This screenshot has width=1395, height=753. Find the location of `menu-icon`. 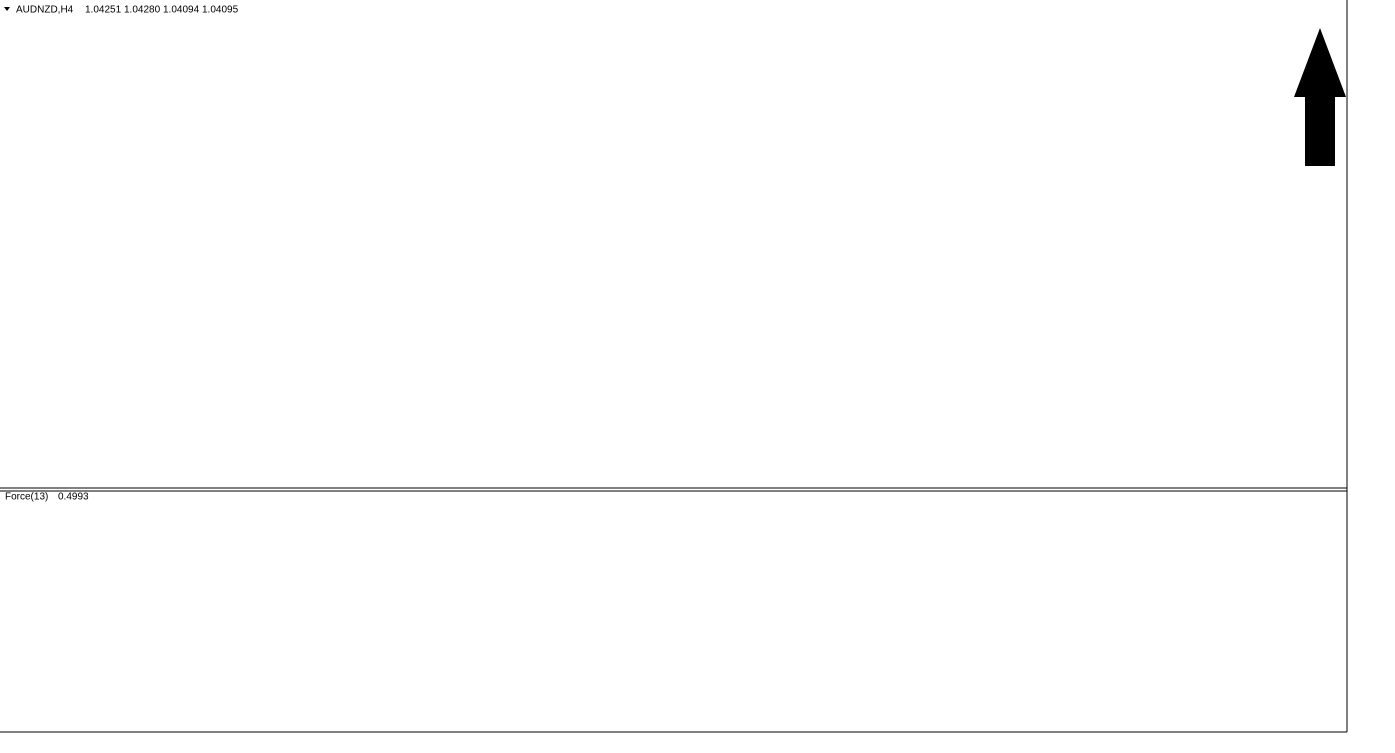

menu-icon is located at coordinates (7, 9).